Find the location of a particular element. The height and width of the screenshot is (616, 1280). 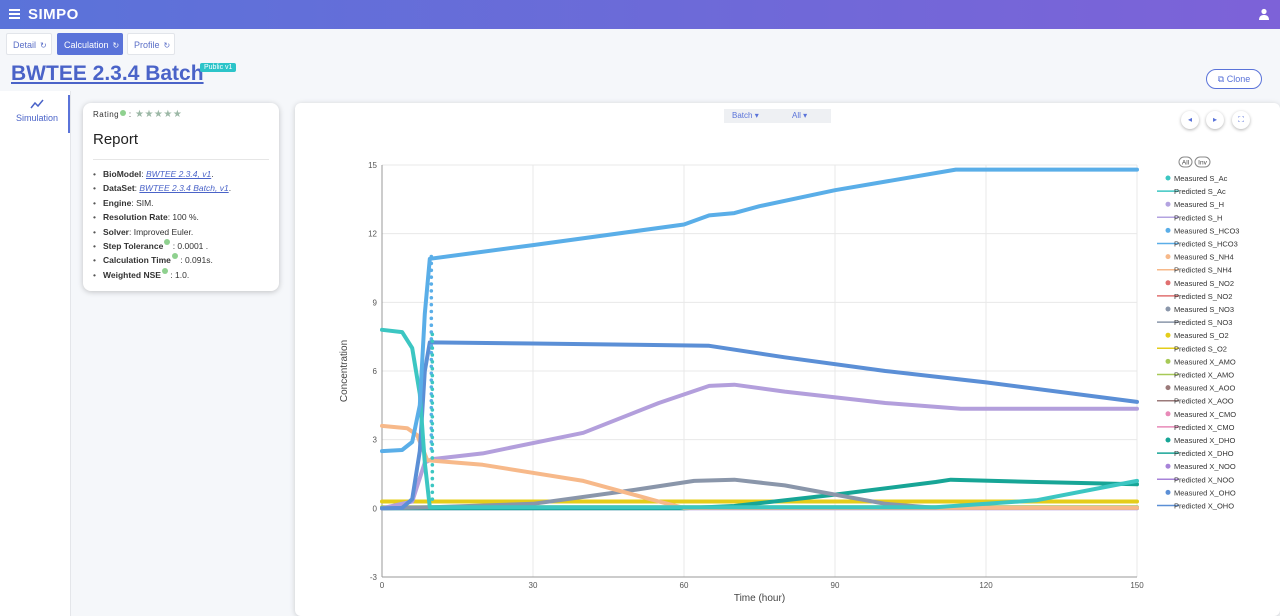

legend-item: Measured S_Ac is located at coordinates (1201, 178).